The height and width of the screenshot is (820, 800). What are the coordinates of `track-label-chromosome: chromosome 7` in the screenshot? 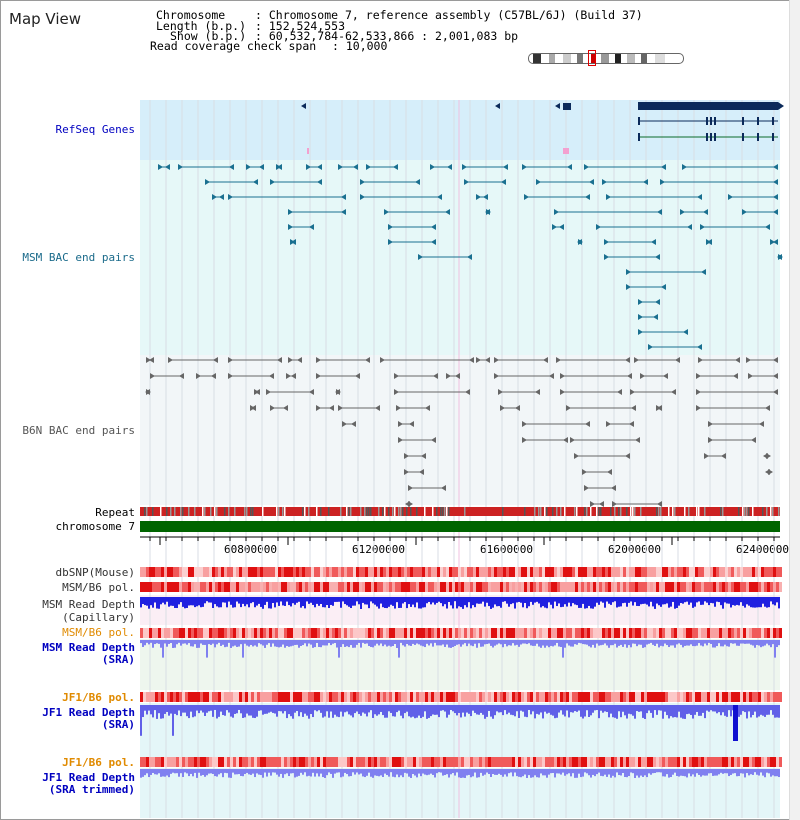 It's located at (95, 526).